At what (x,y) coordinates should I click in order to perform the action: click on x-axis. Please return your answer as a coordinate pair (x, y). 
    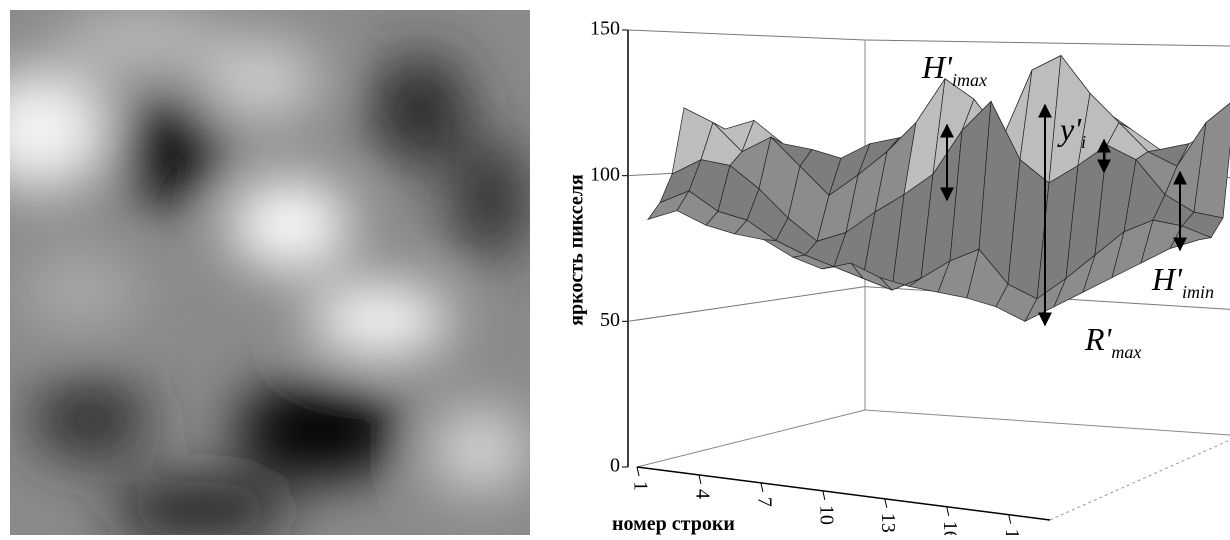
    Looking at the image, I should click on (843, 493).